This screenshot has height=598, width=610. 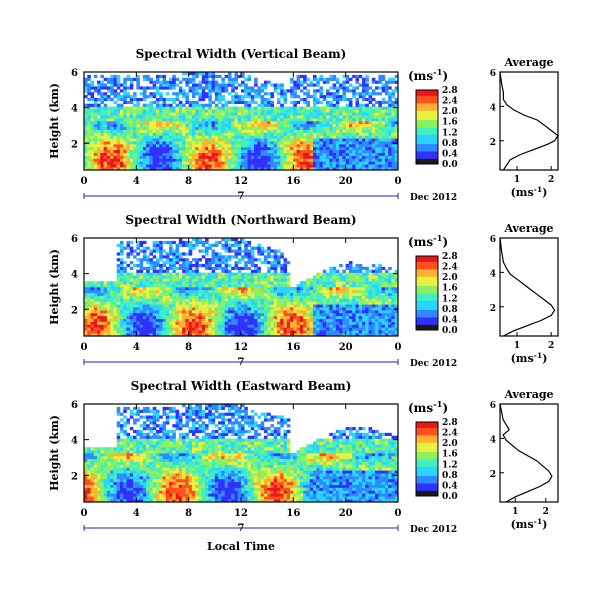 I want to click on colorbar-band, so click(x=427, y=109).